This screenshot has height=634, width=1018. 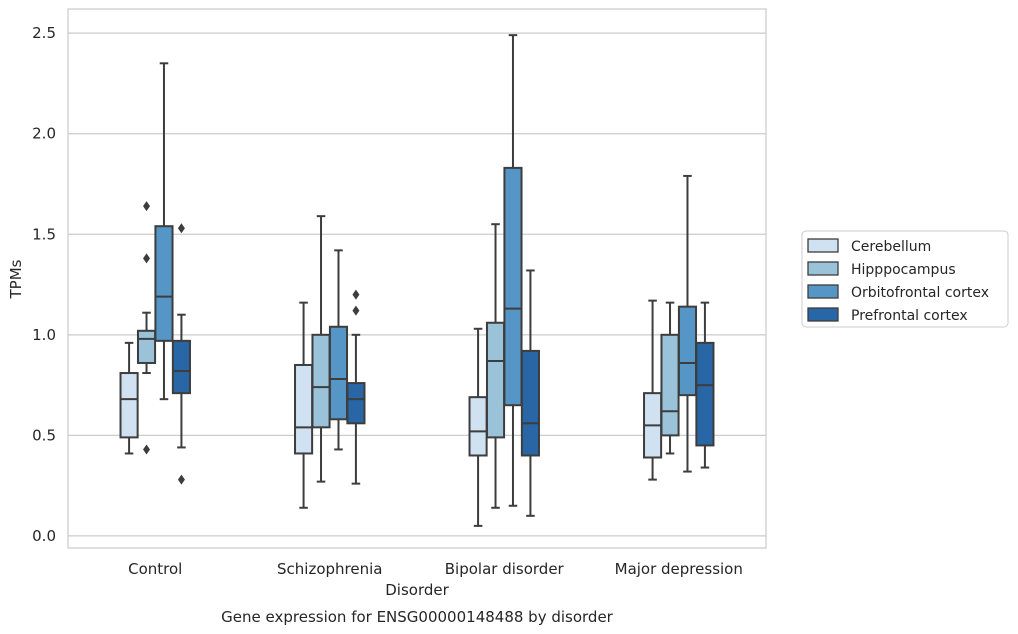 What do you see at coordinates (44, 435) in the screenshot?
I see `y-tick-label: 0.5` at bounding box center [44, 435].